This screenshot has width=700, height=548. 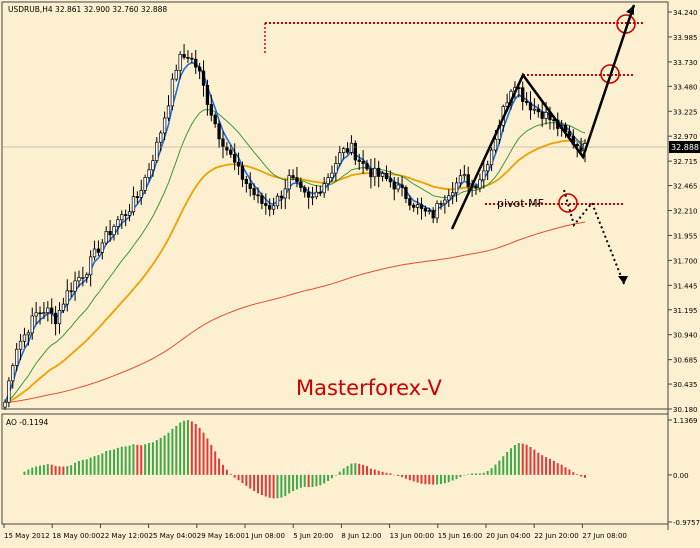 I want to click on target-circle-mid, so click(x=610, y=74).